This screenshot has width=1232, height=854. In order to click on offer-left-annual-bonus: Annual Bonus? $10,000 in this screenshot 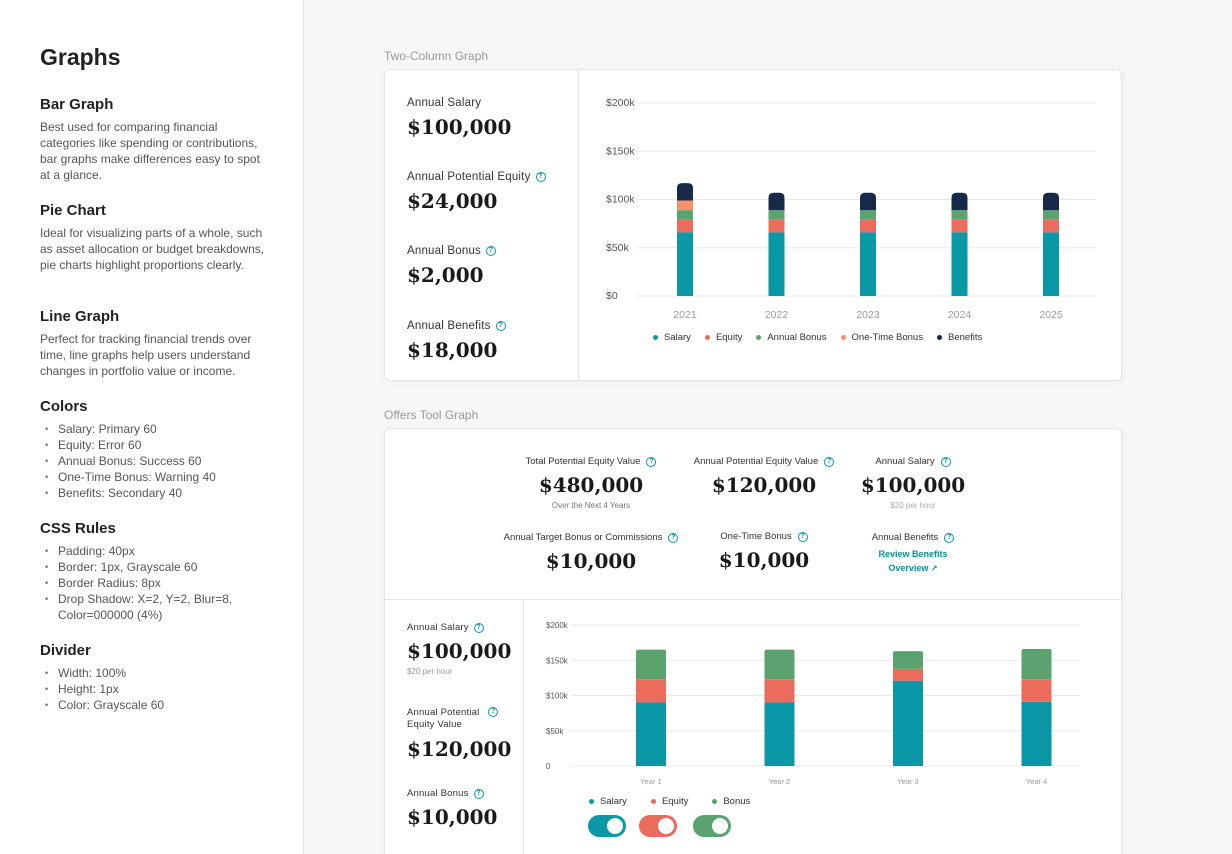, I will do `click(452, 808)`.